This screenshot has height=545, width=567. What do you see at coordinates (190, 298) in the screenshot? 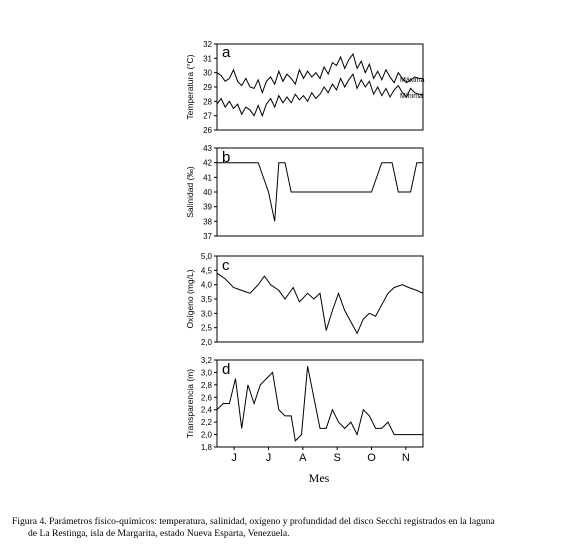
I see `y-axis-title: Oxígeno (mg/L)` at bounding box center [190, 298].